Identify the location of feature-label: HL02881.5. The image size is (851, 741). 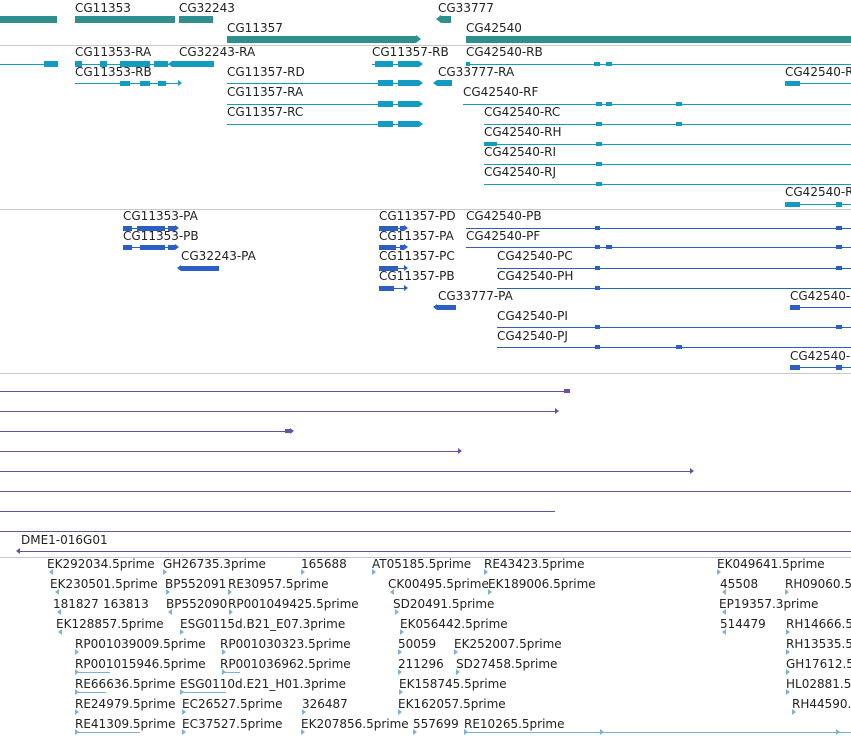
(818, 684).